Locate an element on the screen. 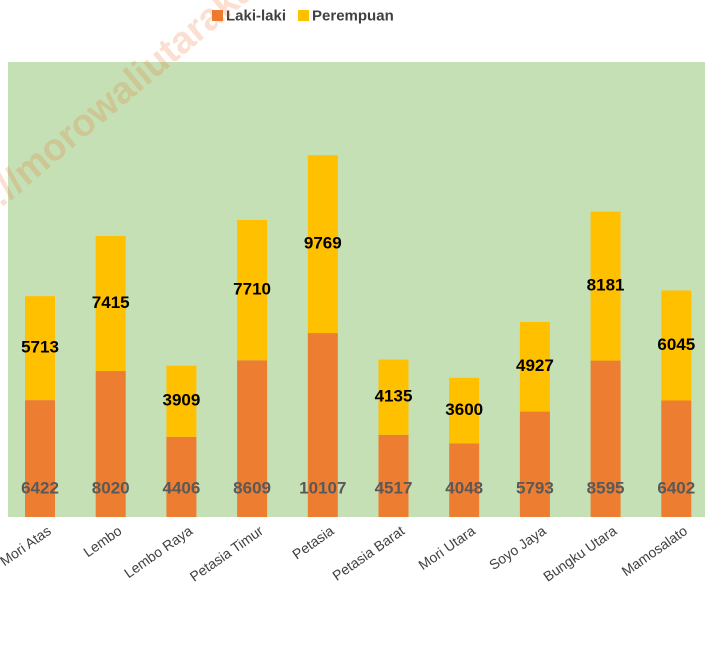 The image size is (705, 651). data-label: 4135 is located at coordinates (394, 396).